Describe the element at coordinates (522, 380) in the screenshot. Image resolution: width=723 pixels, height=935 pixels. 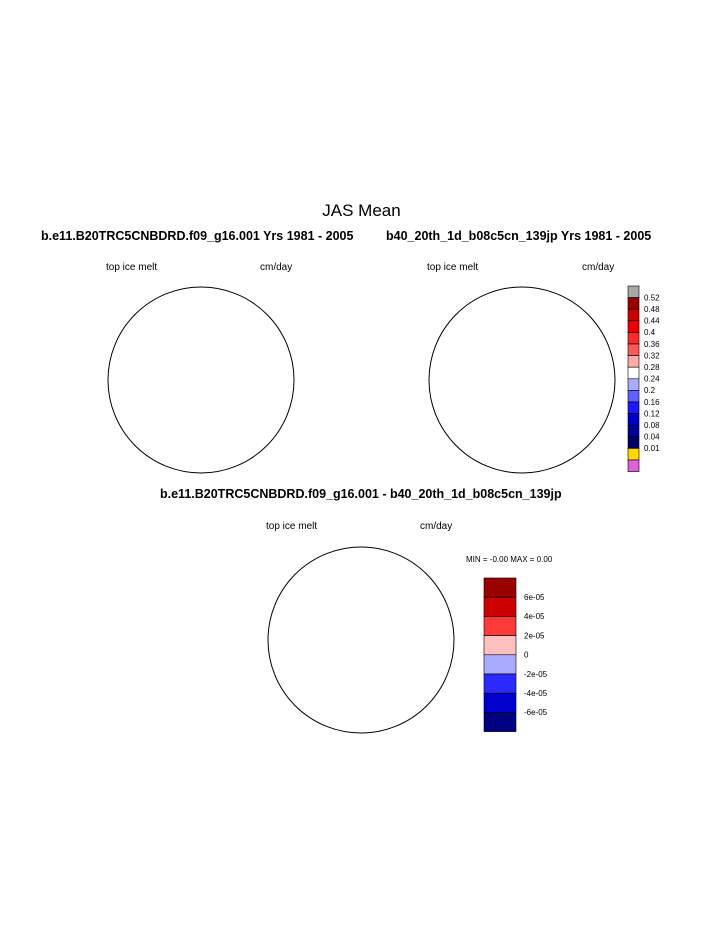
I see `right-polar-map` at that location.